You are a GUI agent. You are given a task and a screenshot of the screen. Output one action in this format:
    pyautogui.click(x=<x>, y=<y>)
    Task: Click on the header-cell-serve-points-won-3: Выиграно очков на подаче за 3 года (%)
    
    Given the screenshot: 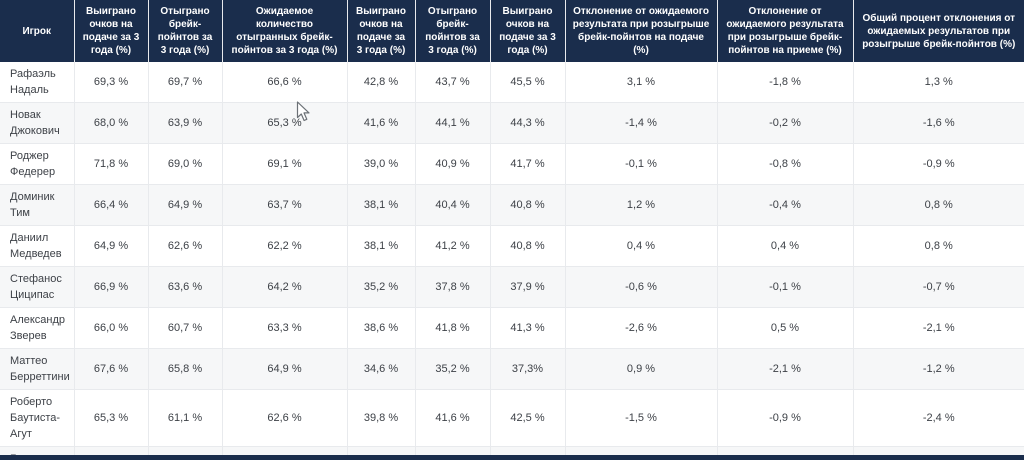 What is the action you would take?
    pyautogui.click(x=528, y=31)
    